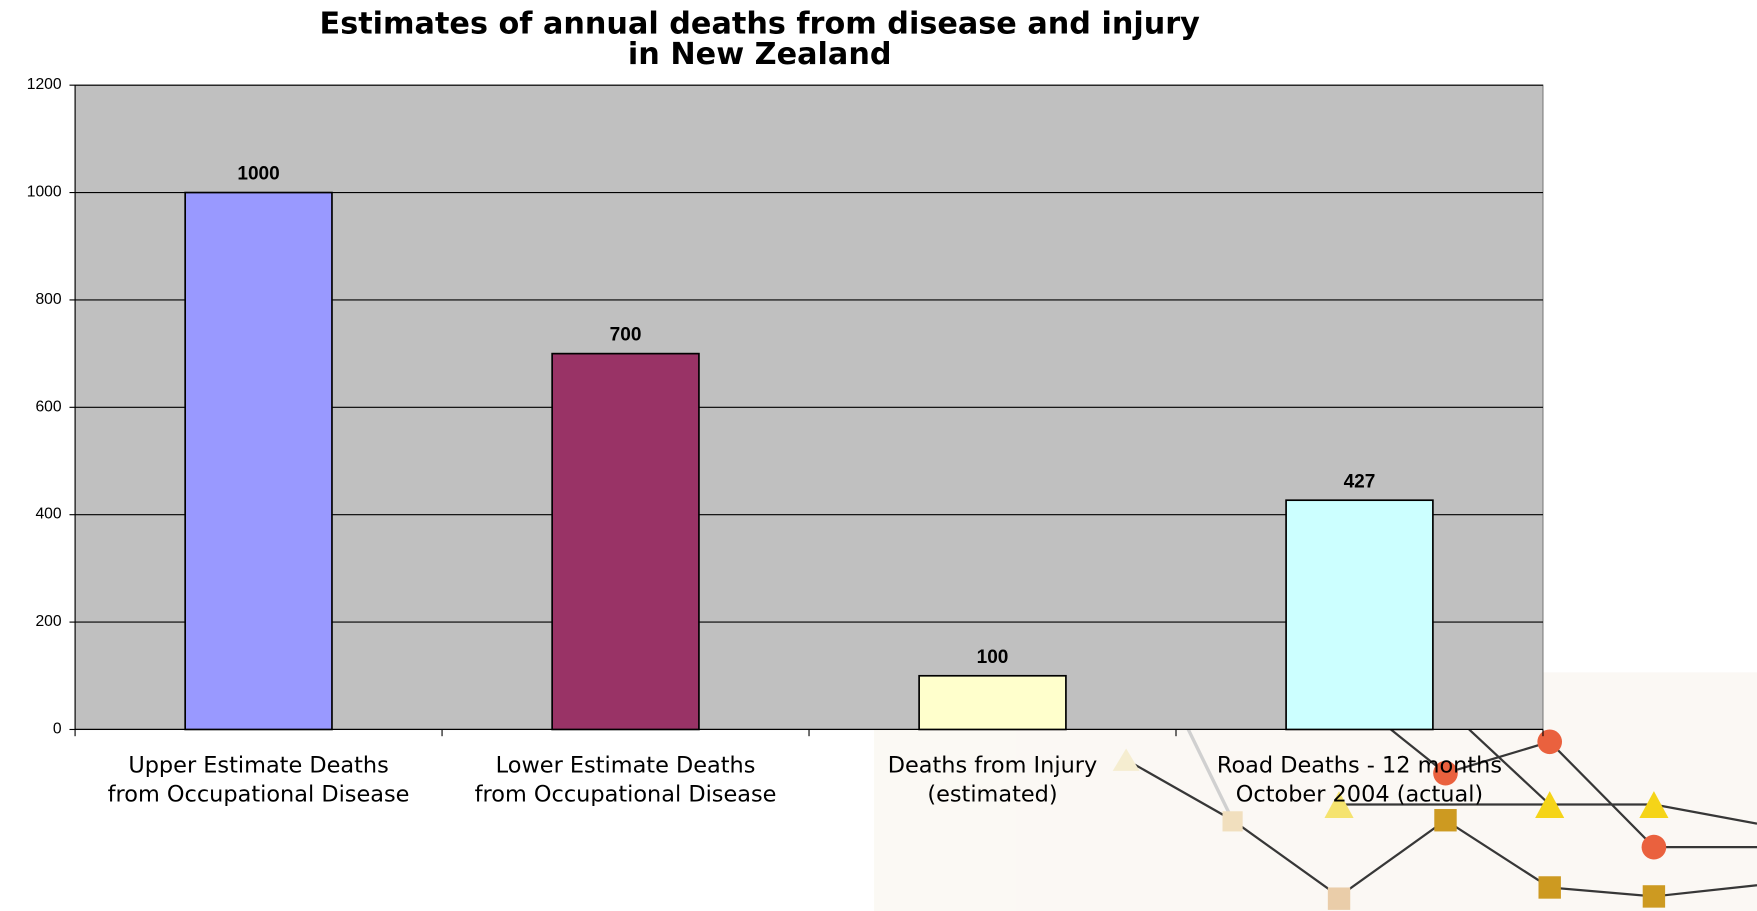 This screenshot has height=911, width=1757. I want to click on y-tick-label: 600, so click(48, 406).